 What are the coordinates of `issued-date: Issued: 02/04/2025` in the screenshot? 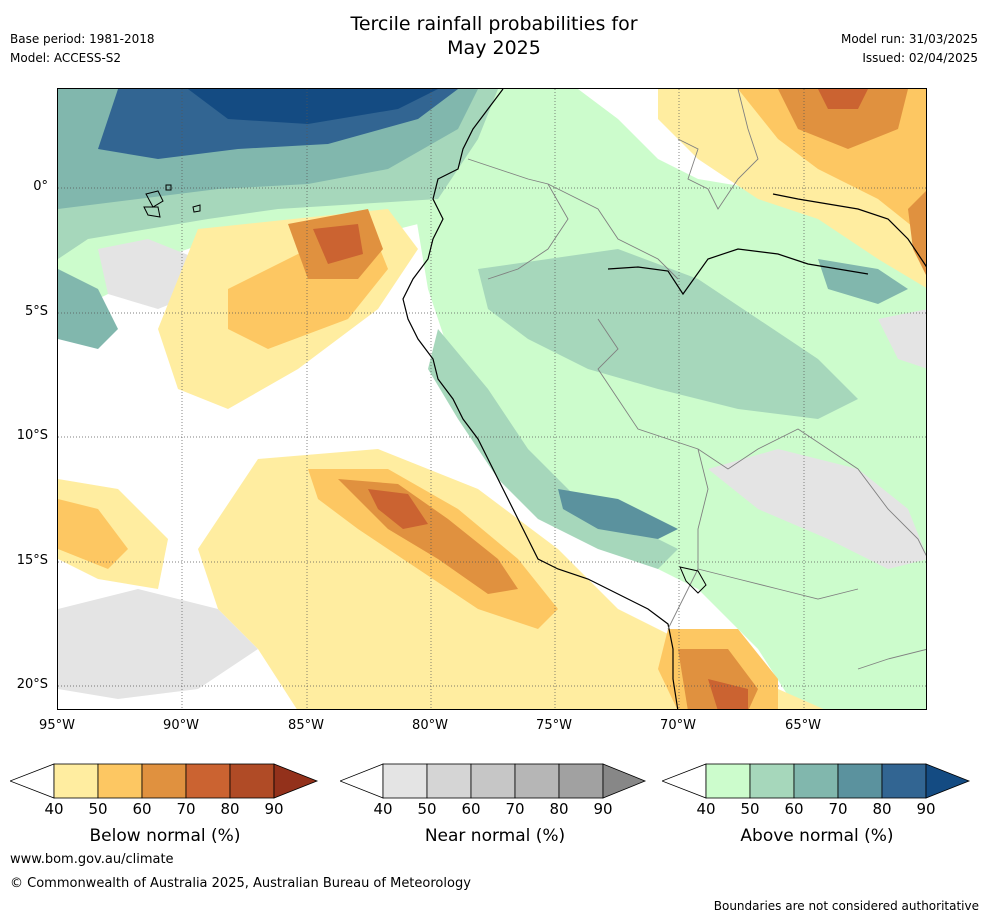 It's located at (920, 58).